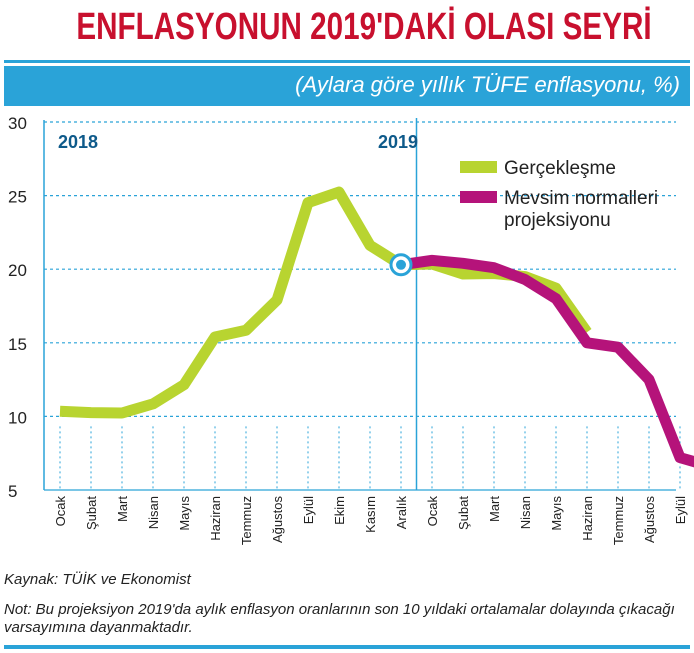 This screenshot has width=694, height=653. I want to click on x-tick-label: Ekim, so click(339, 510).